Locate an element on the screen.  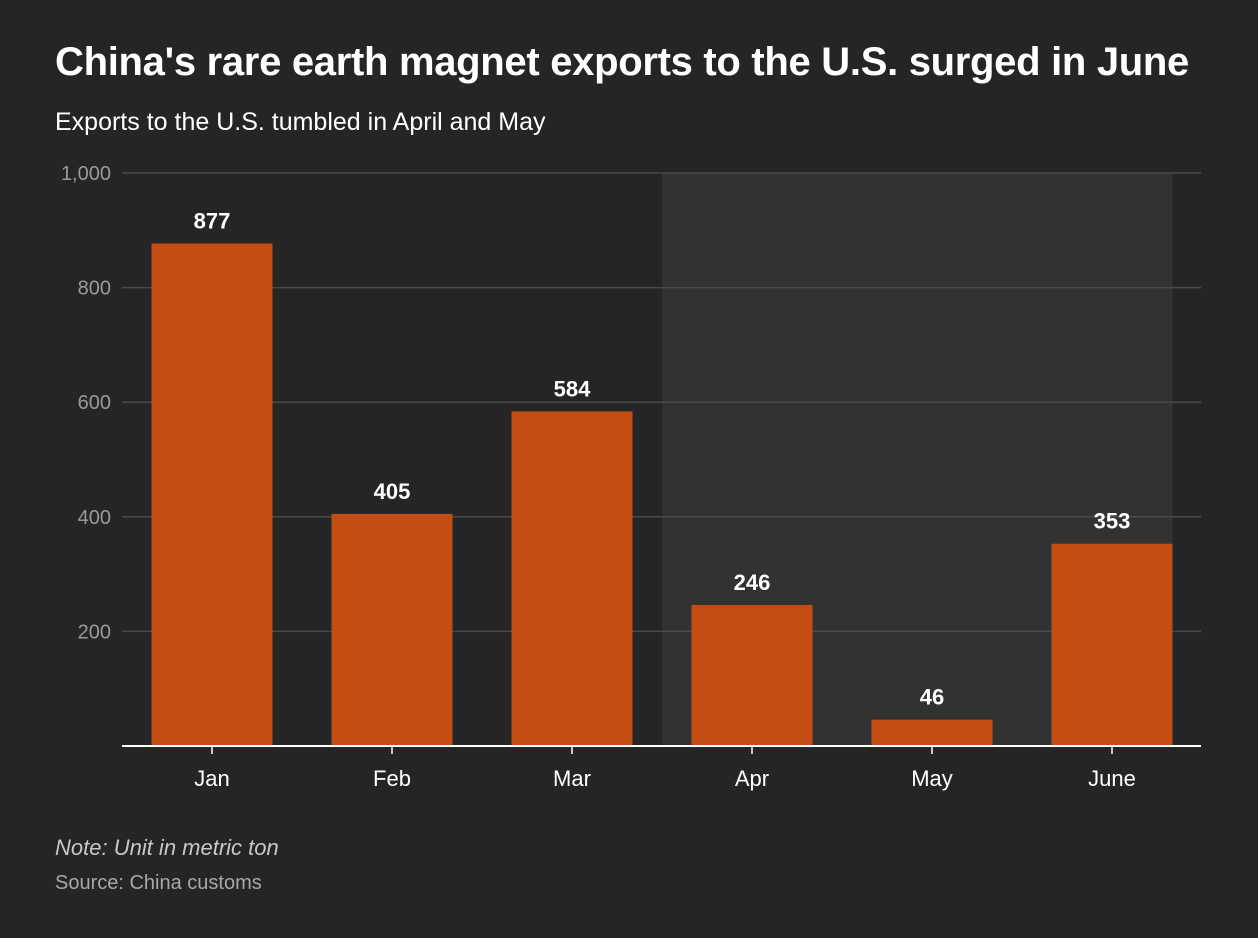
bar-may is located at coordinates (932, 732).